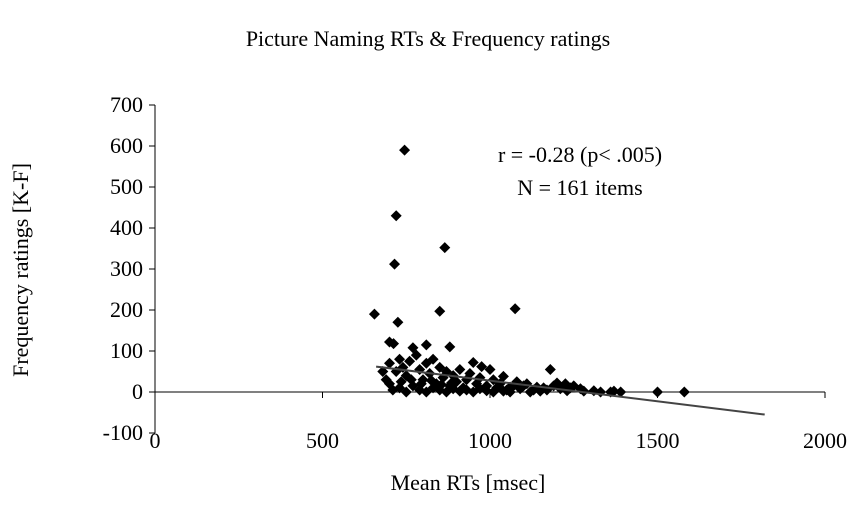 This screenshot has width=857, height=505. What do you see at coordinates (123, 432) in the screenshot?
I see `y-tick-label: -100` at bounding box center [123, 432].